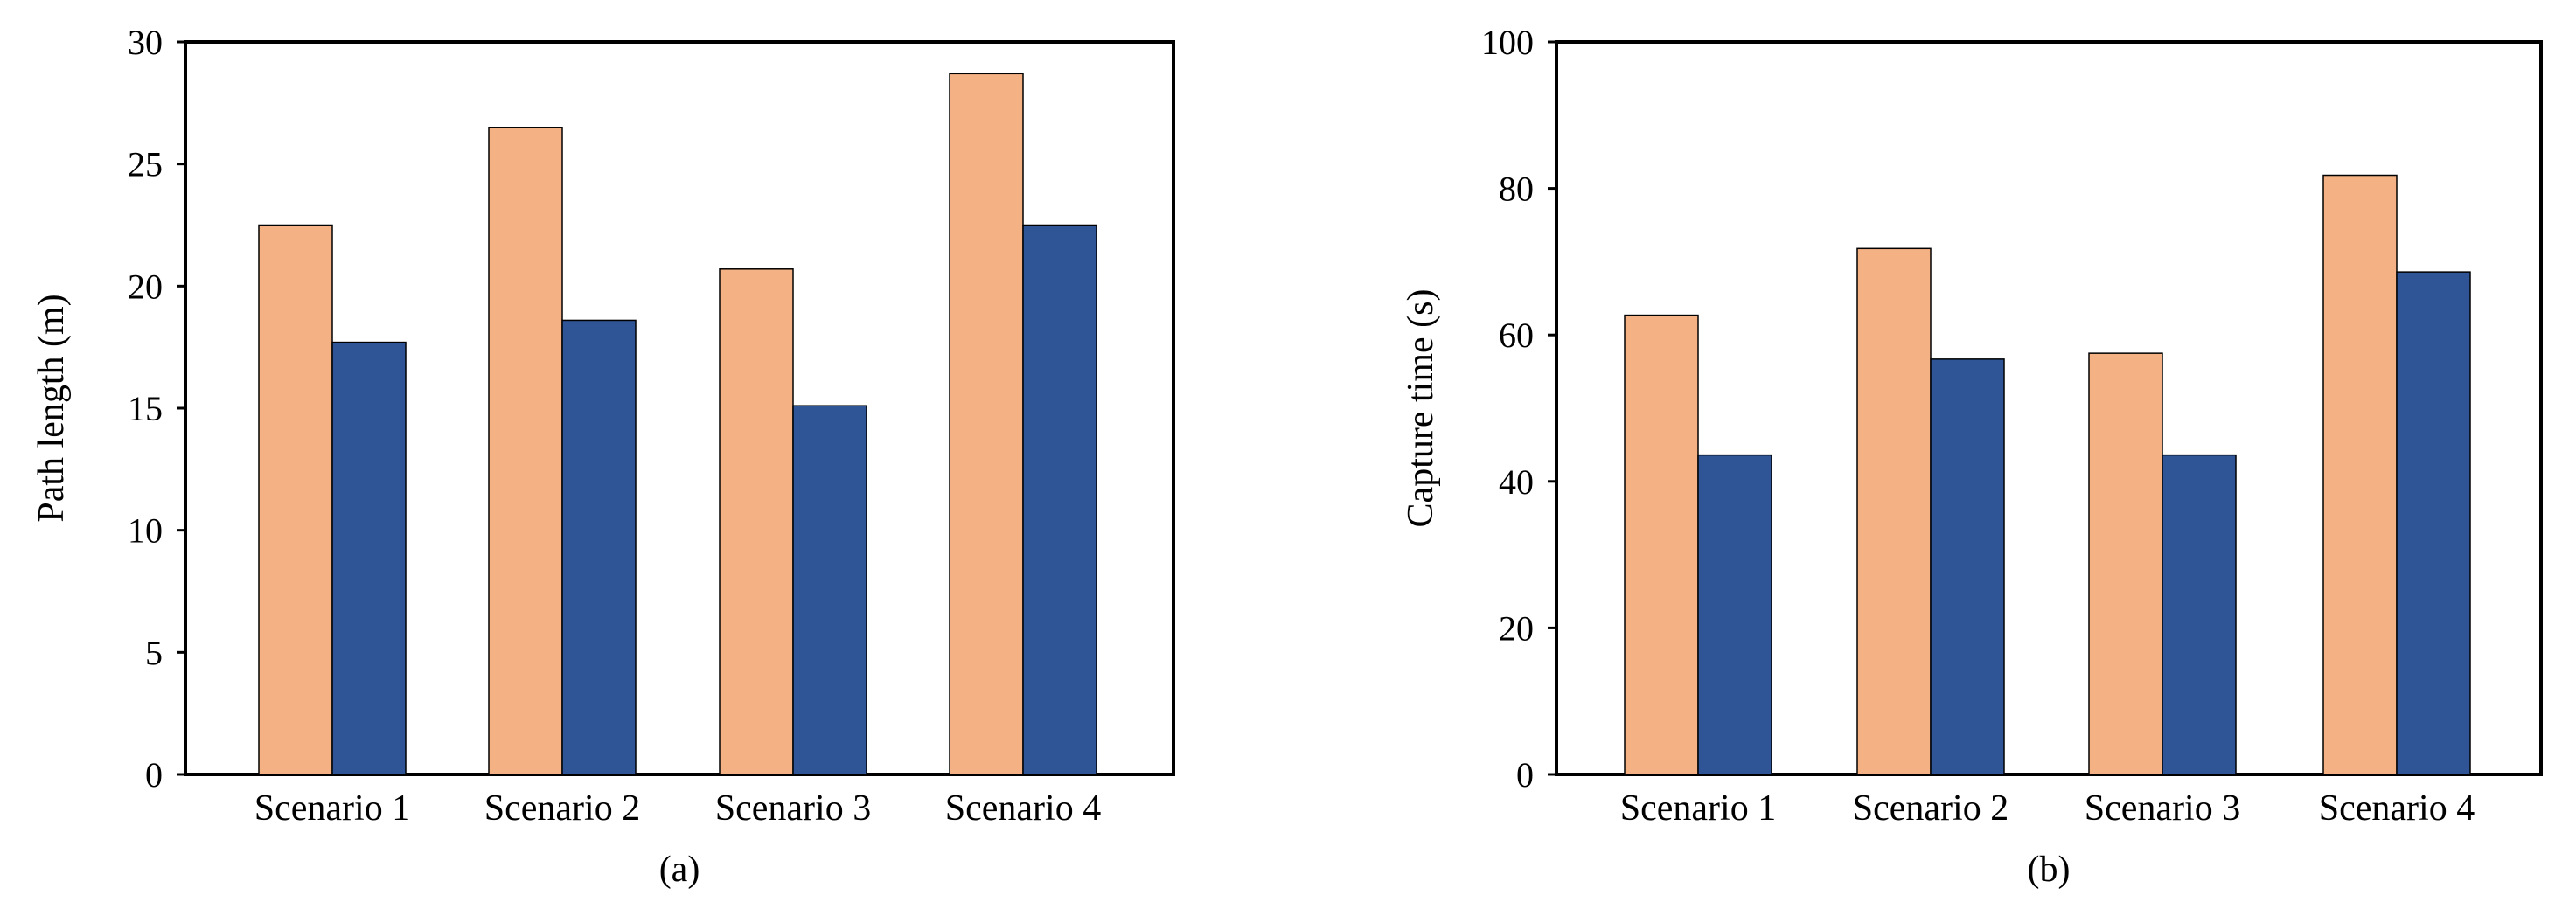 The height and width of the screenshot is (916, 2576). Describe the element at coordinates (1516, 482) in the screenshot. I see `y-tick-label-b: 40` at that location.